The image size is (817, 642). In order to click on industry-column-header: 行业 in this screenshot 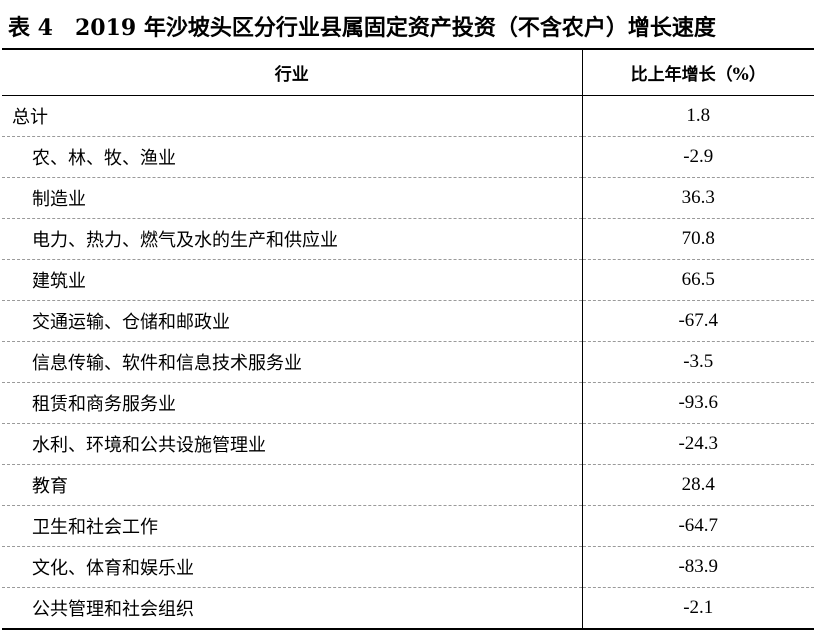, I will do `click(292, 72)`.